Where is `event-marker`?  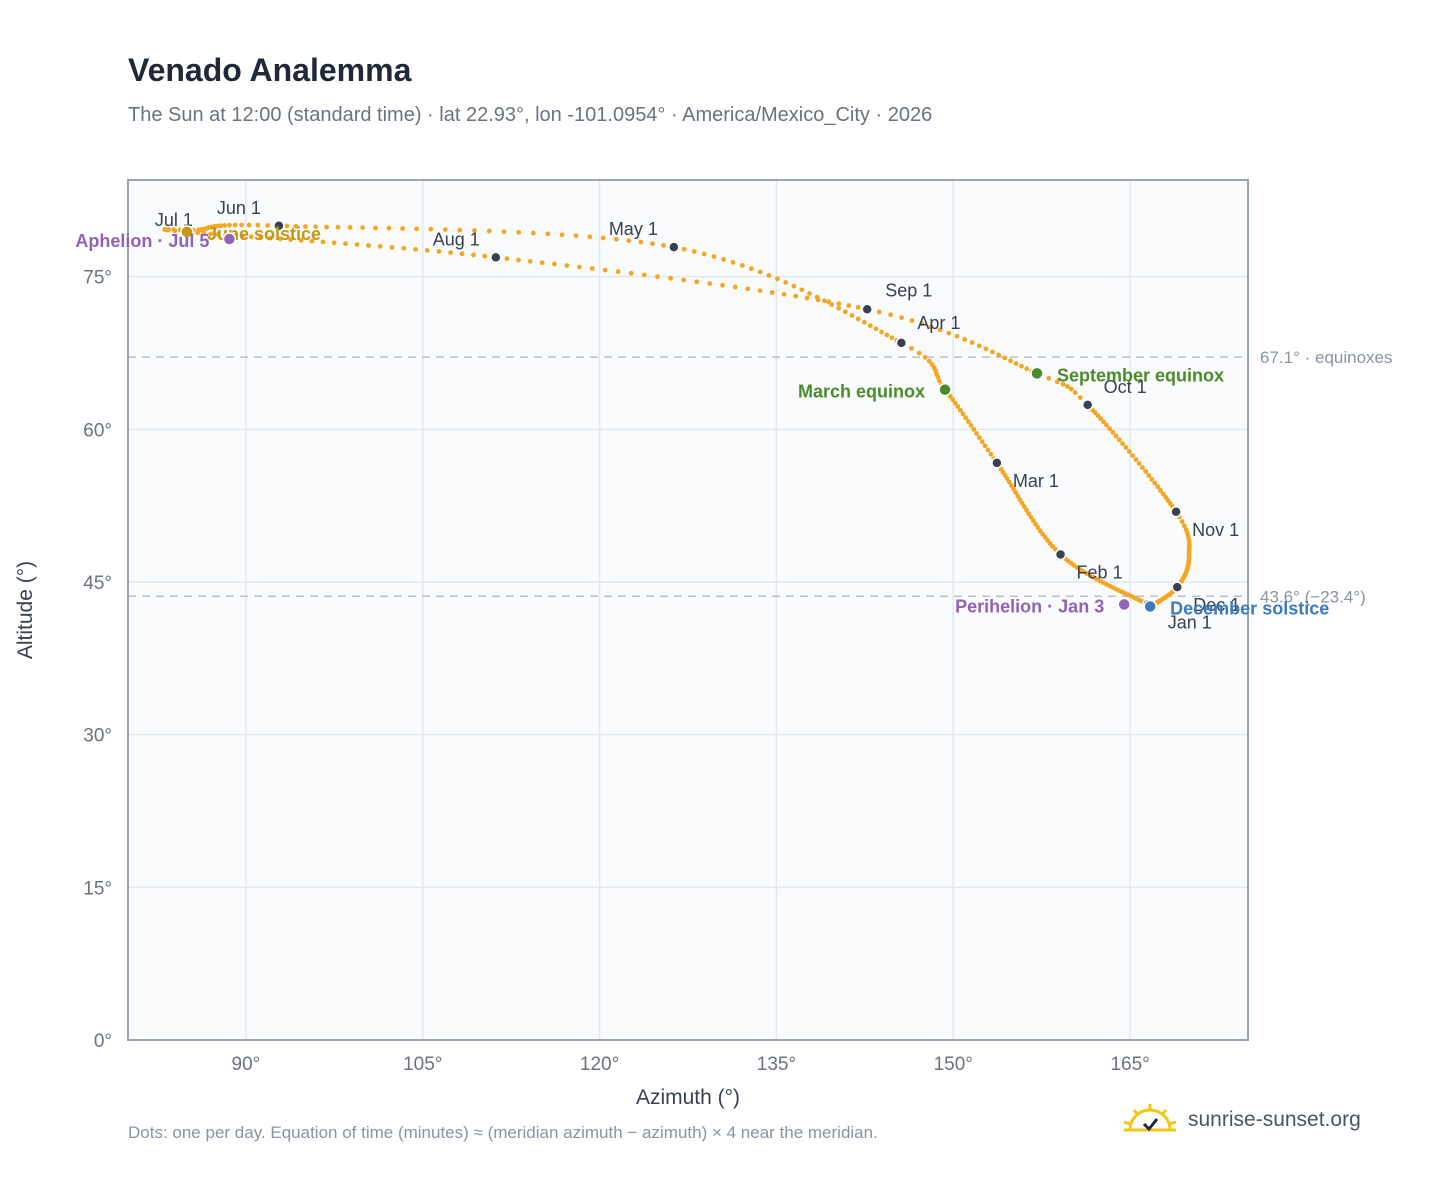
event-marker is located at coordinates (1037, 373).